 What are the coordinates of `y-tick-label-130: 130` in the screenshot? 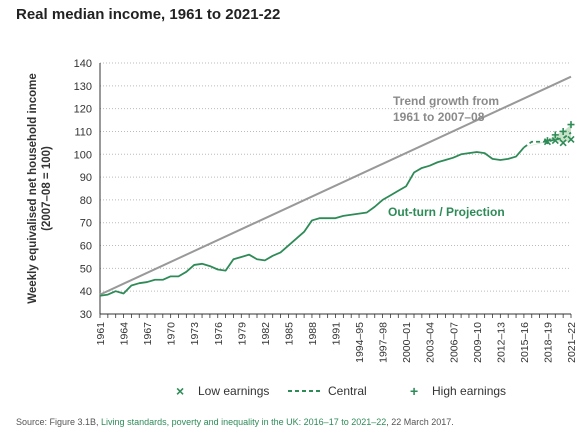 It's located at (83, 87).